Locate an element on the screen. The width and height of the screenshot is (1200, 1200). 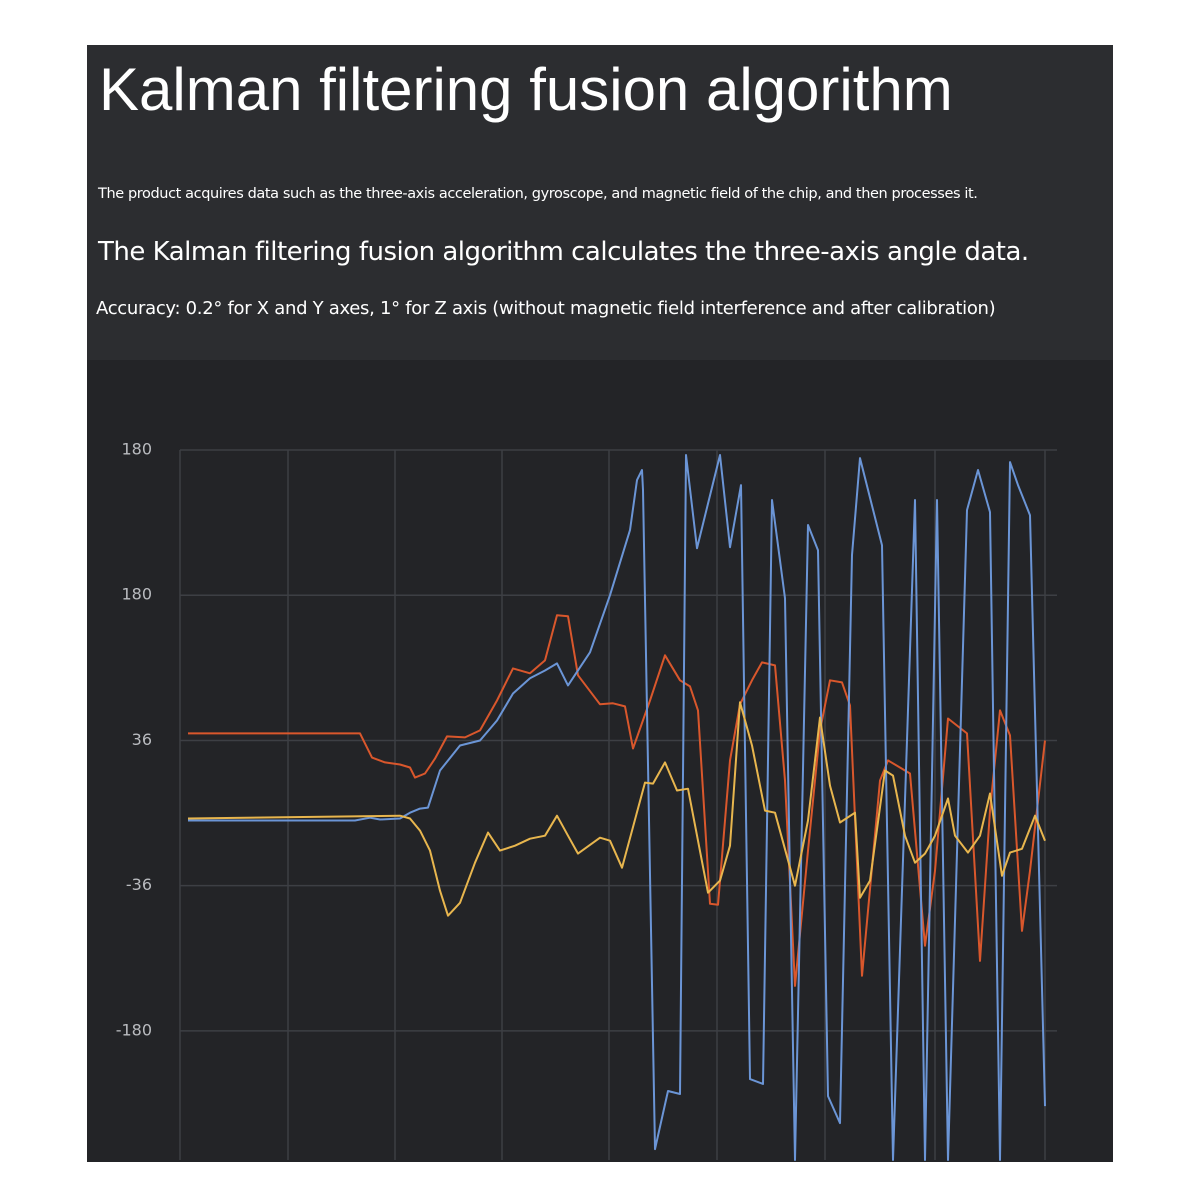
y-tick-label: 36 is located at coordinates (142, 739).